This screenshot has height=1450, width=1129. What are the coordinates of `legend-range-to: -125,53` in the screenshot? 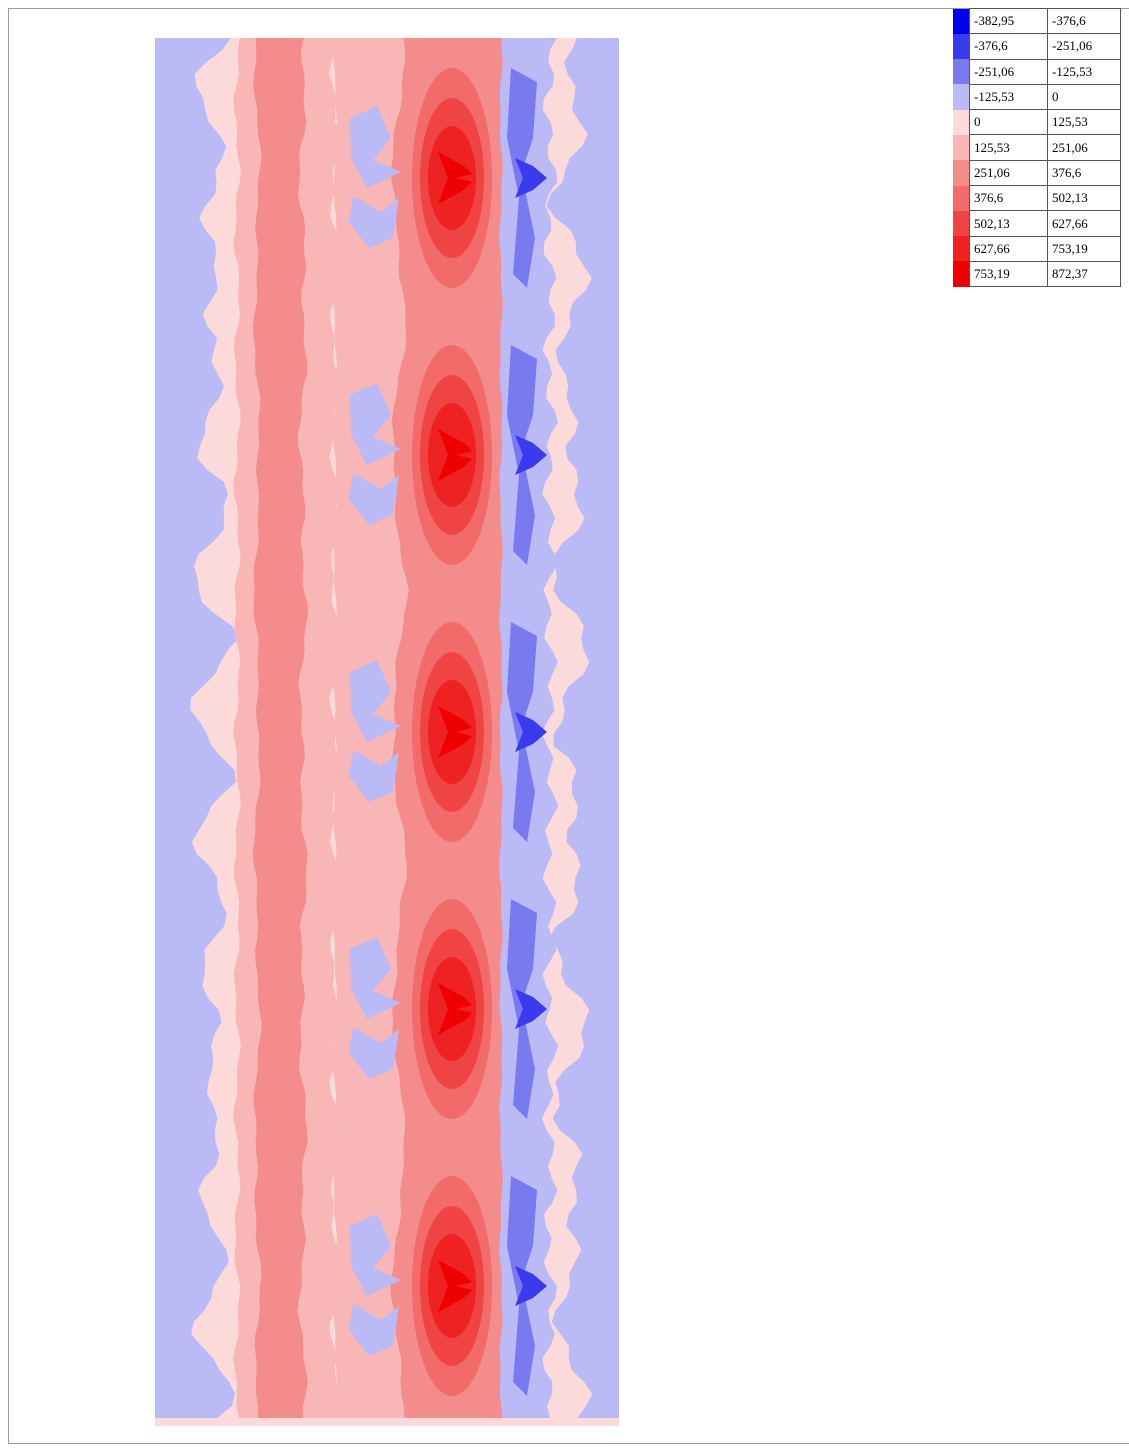 It's located at (1084, 71).